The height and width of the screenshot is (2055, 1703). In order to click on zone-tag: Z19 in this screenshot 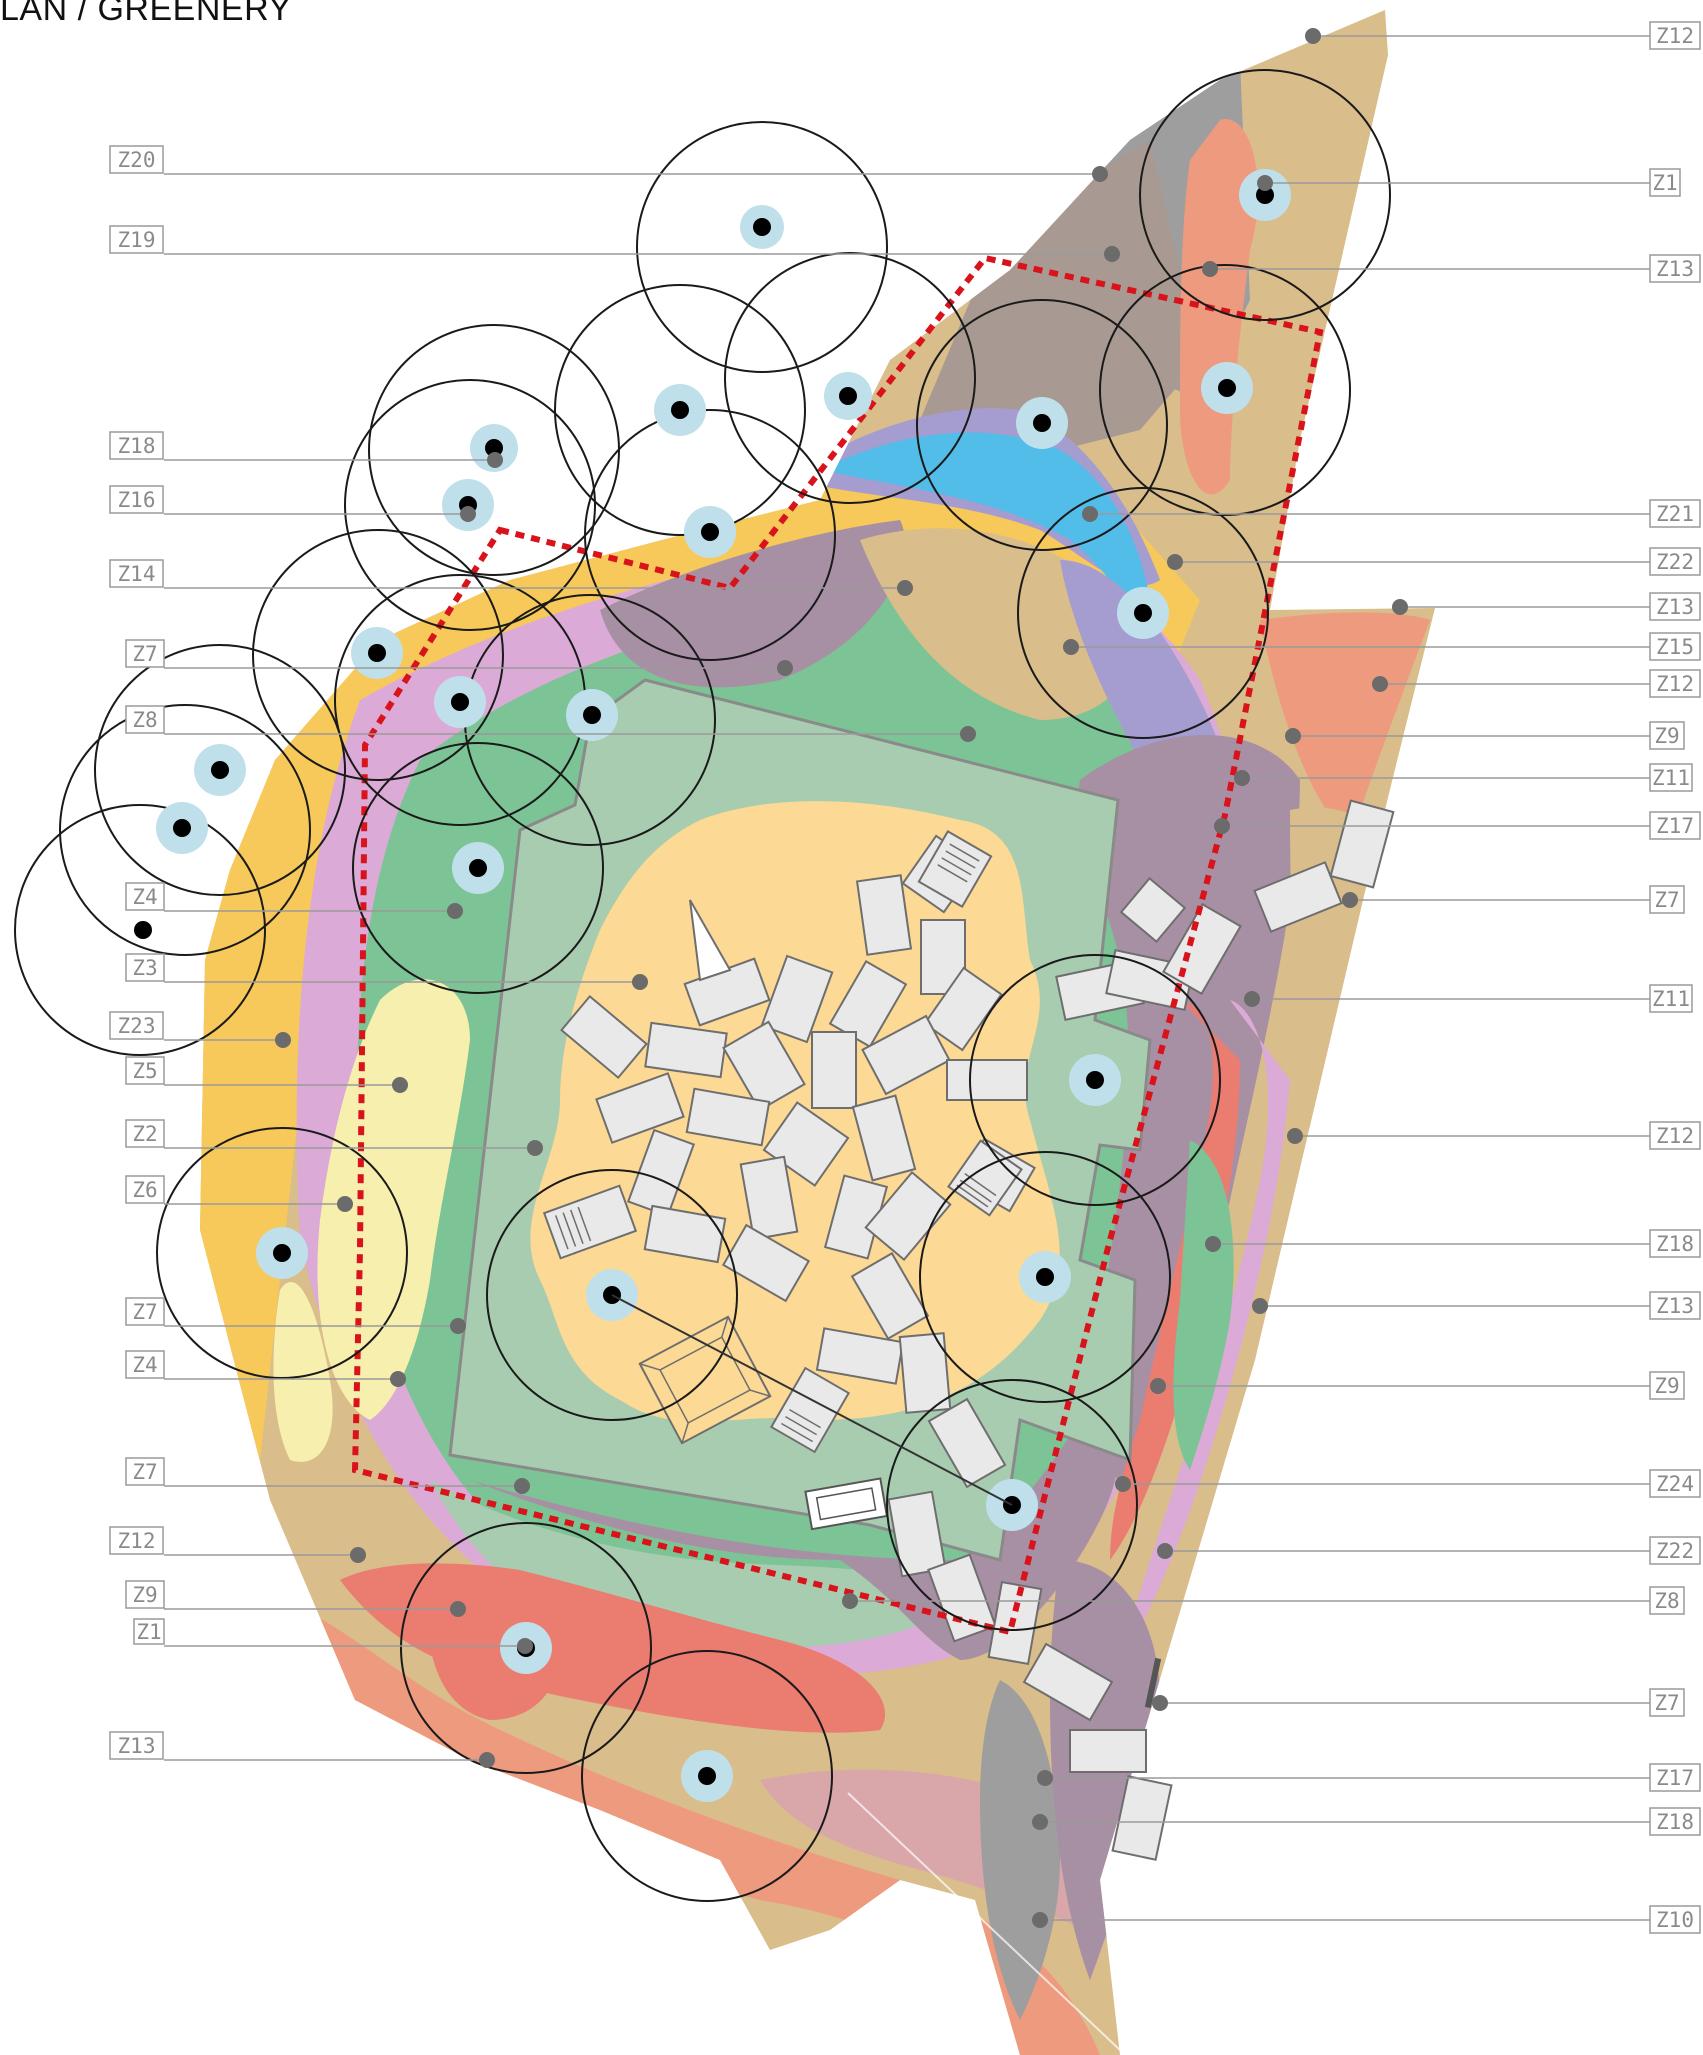, I will do `click(136, 239)`.